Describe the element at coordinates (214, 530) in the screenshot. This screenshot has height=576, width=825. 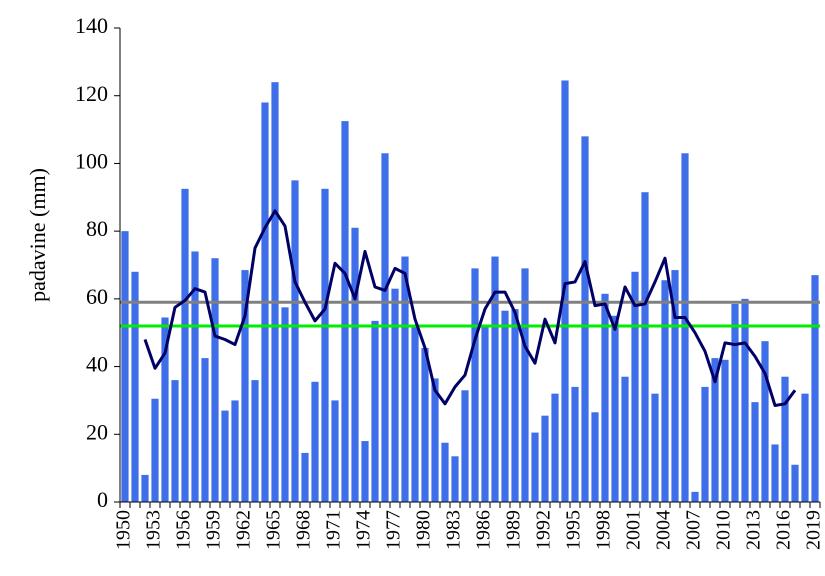
I see `x-tick-label: 1959` at that location.